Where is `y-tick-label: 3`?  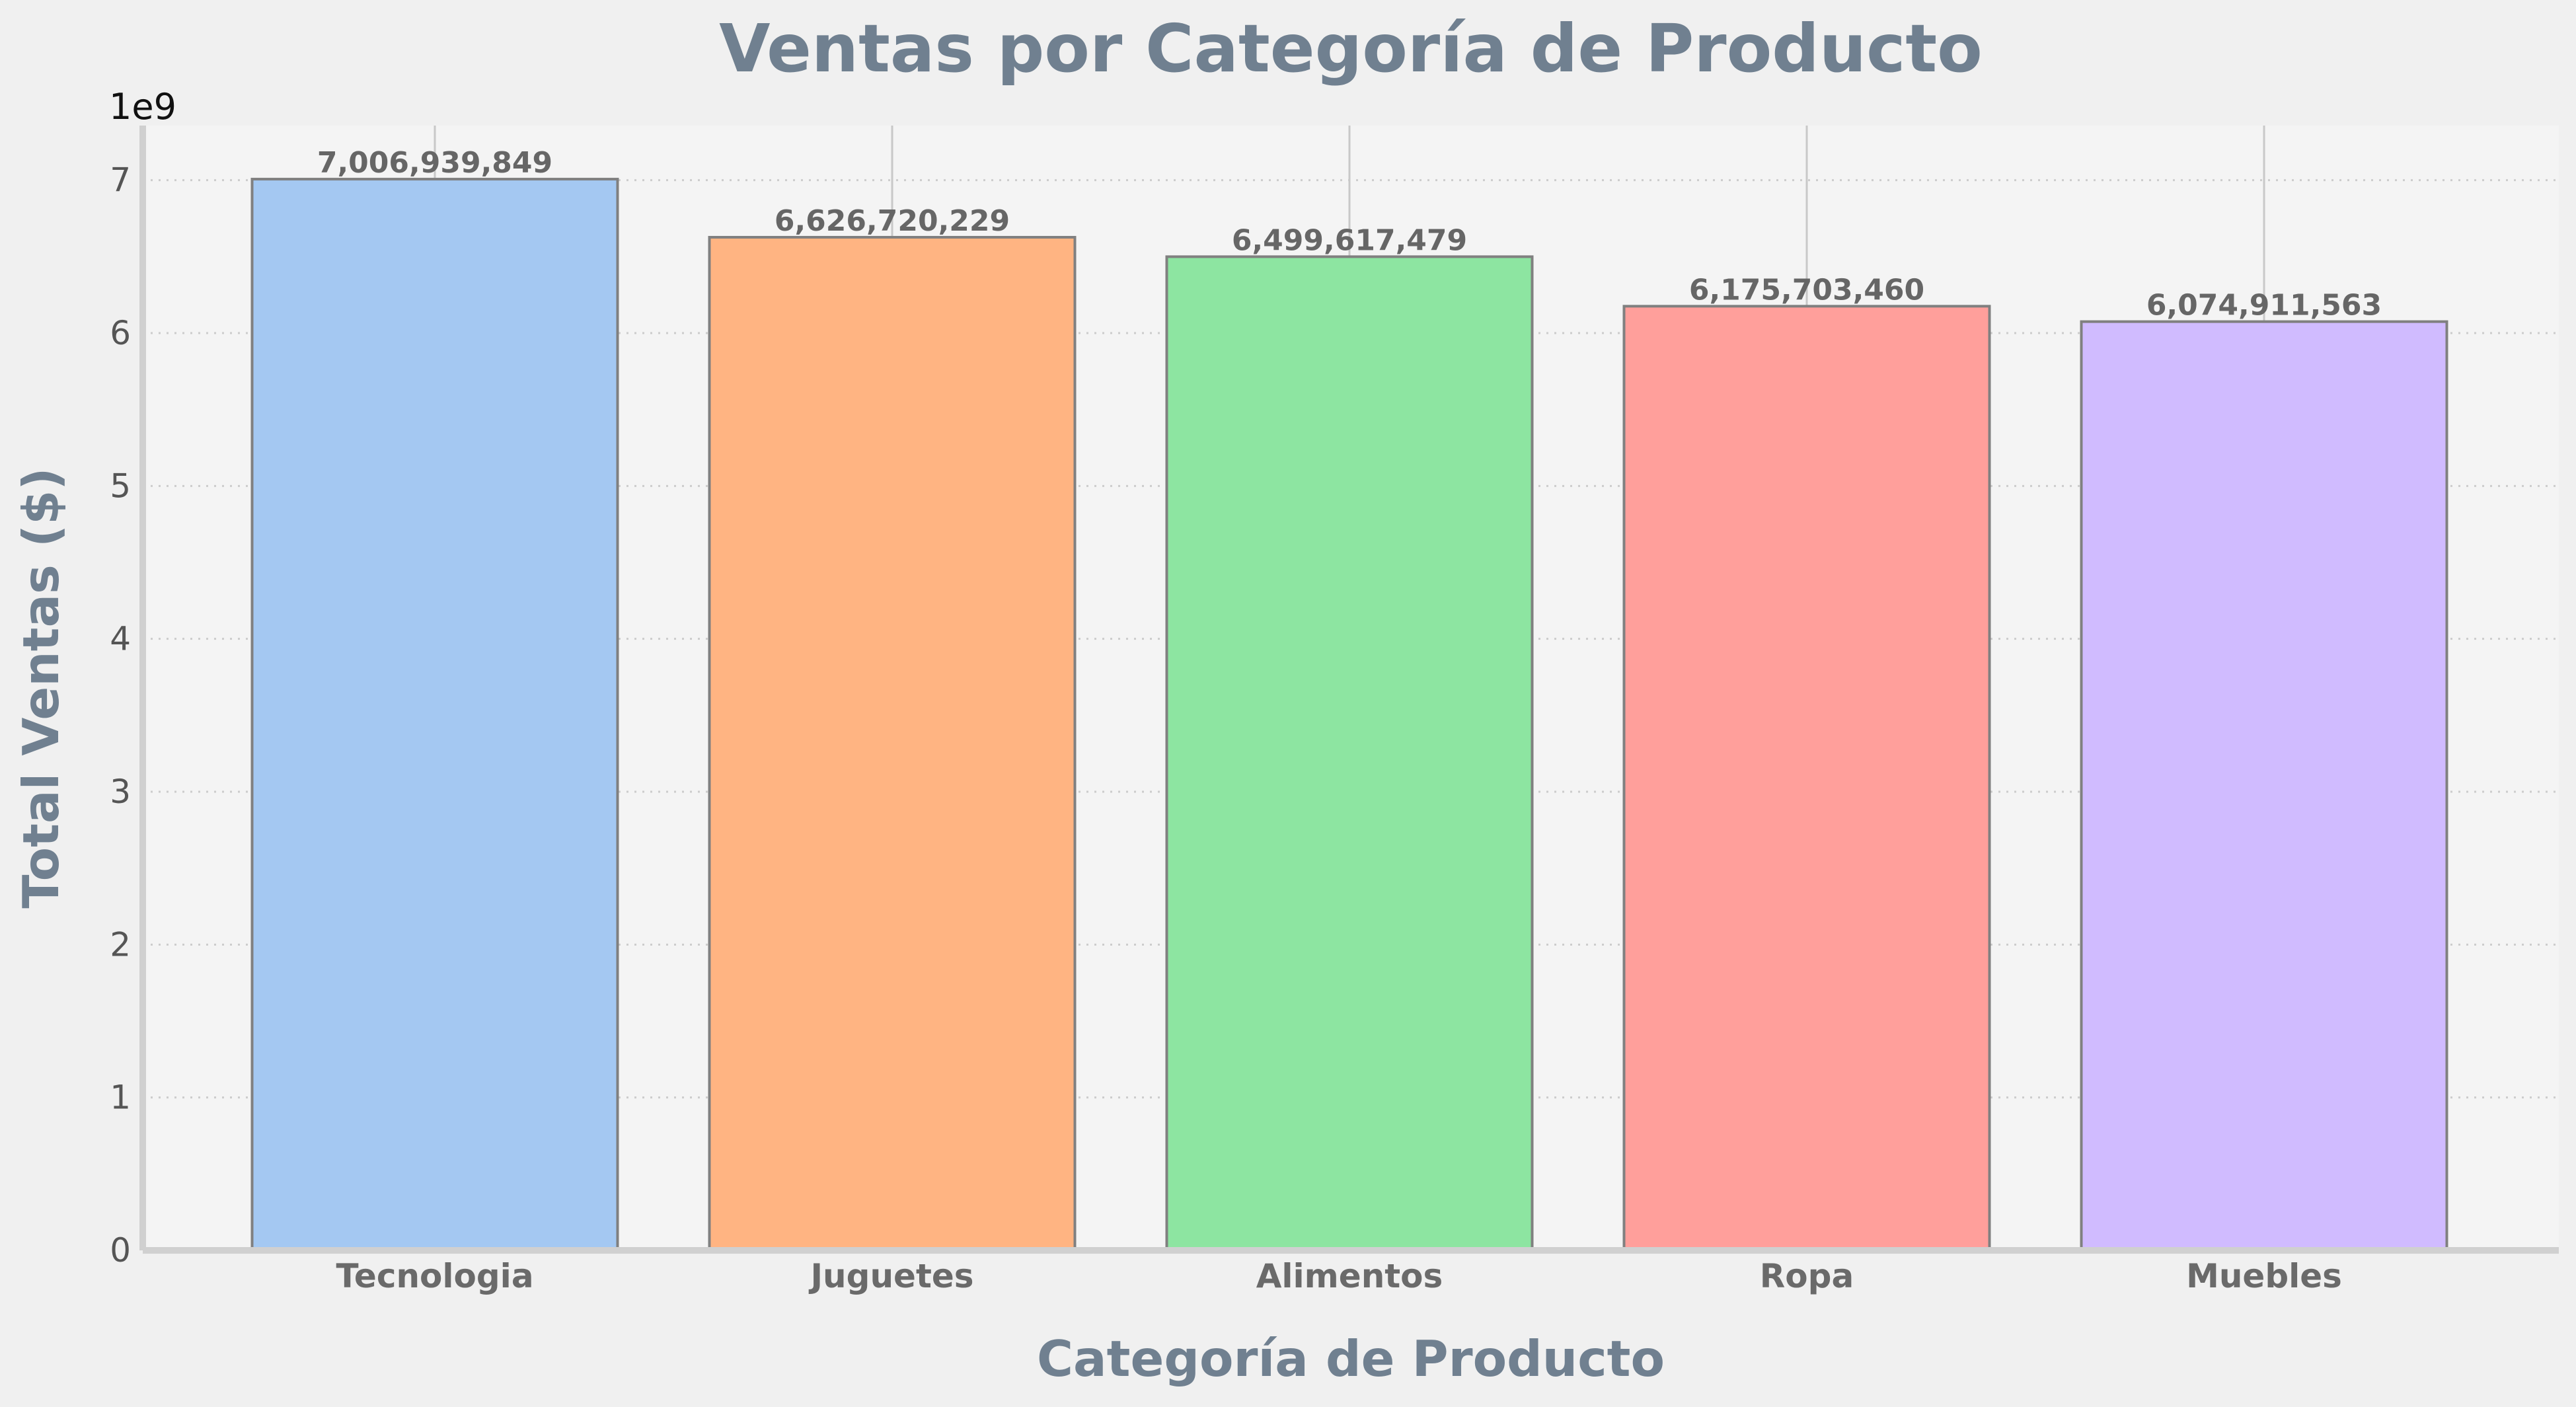
y-tick-label: 3 is located at coordinates (121, 792).